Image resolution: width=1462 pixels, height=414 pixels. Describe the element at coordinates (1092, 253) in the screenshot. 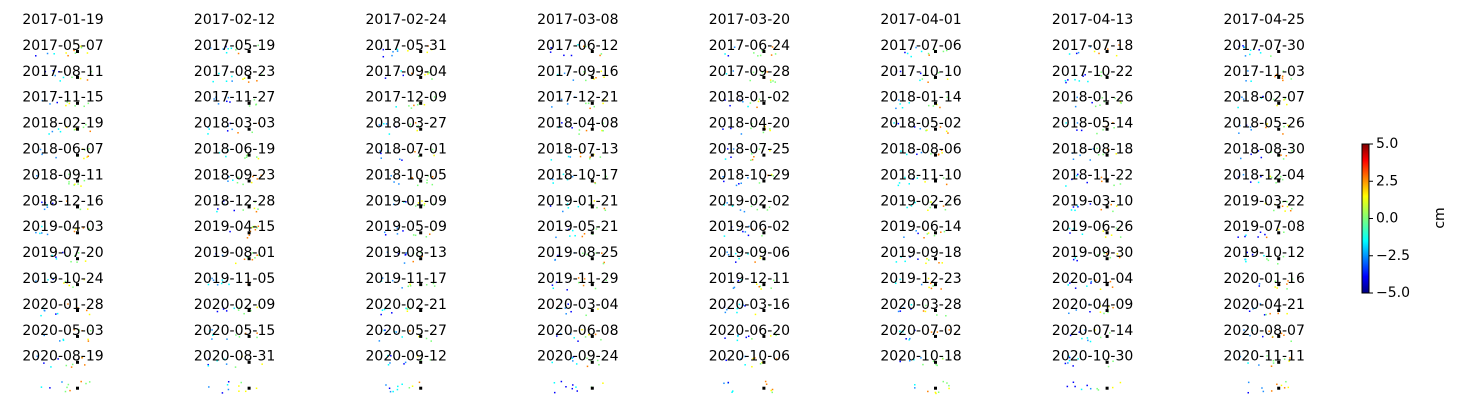

I see `panel-title: 2019-09-30` at that location.